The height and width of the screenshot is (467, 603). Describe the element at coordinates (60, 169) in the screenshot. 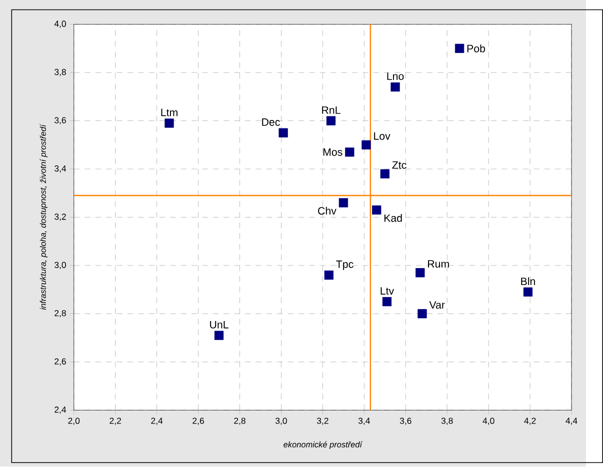

I see `y-tick-label: 3,4` at that location.